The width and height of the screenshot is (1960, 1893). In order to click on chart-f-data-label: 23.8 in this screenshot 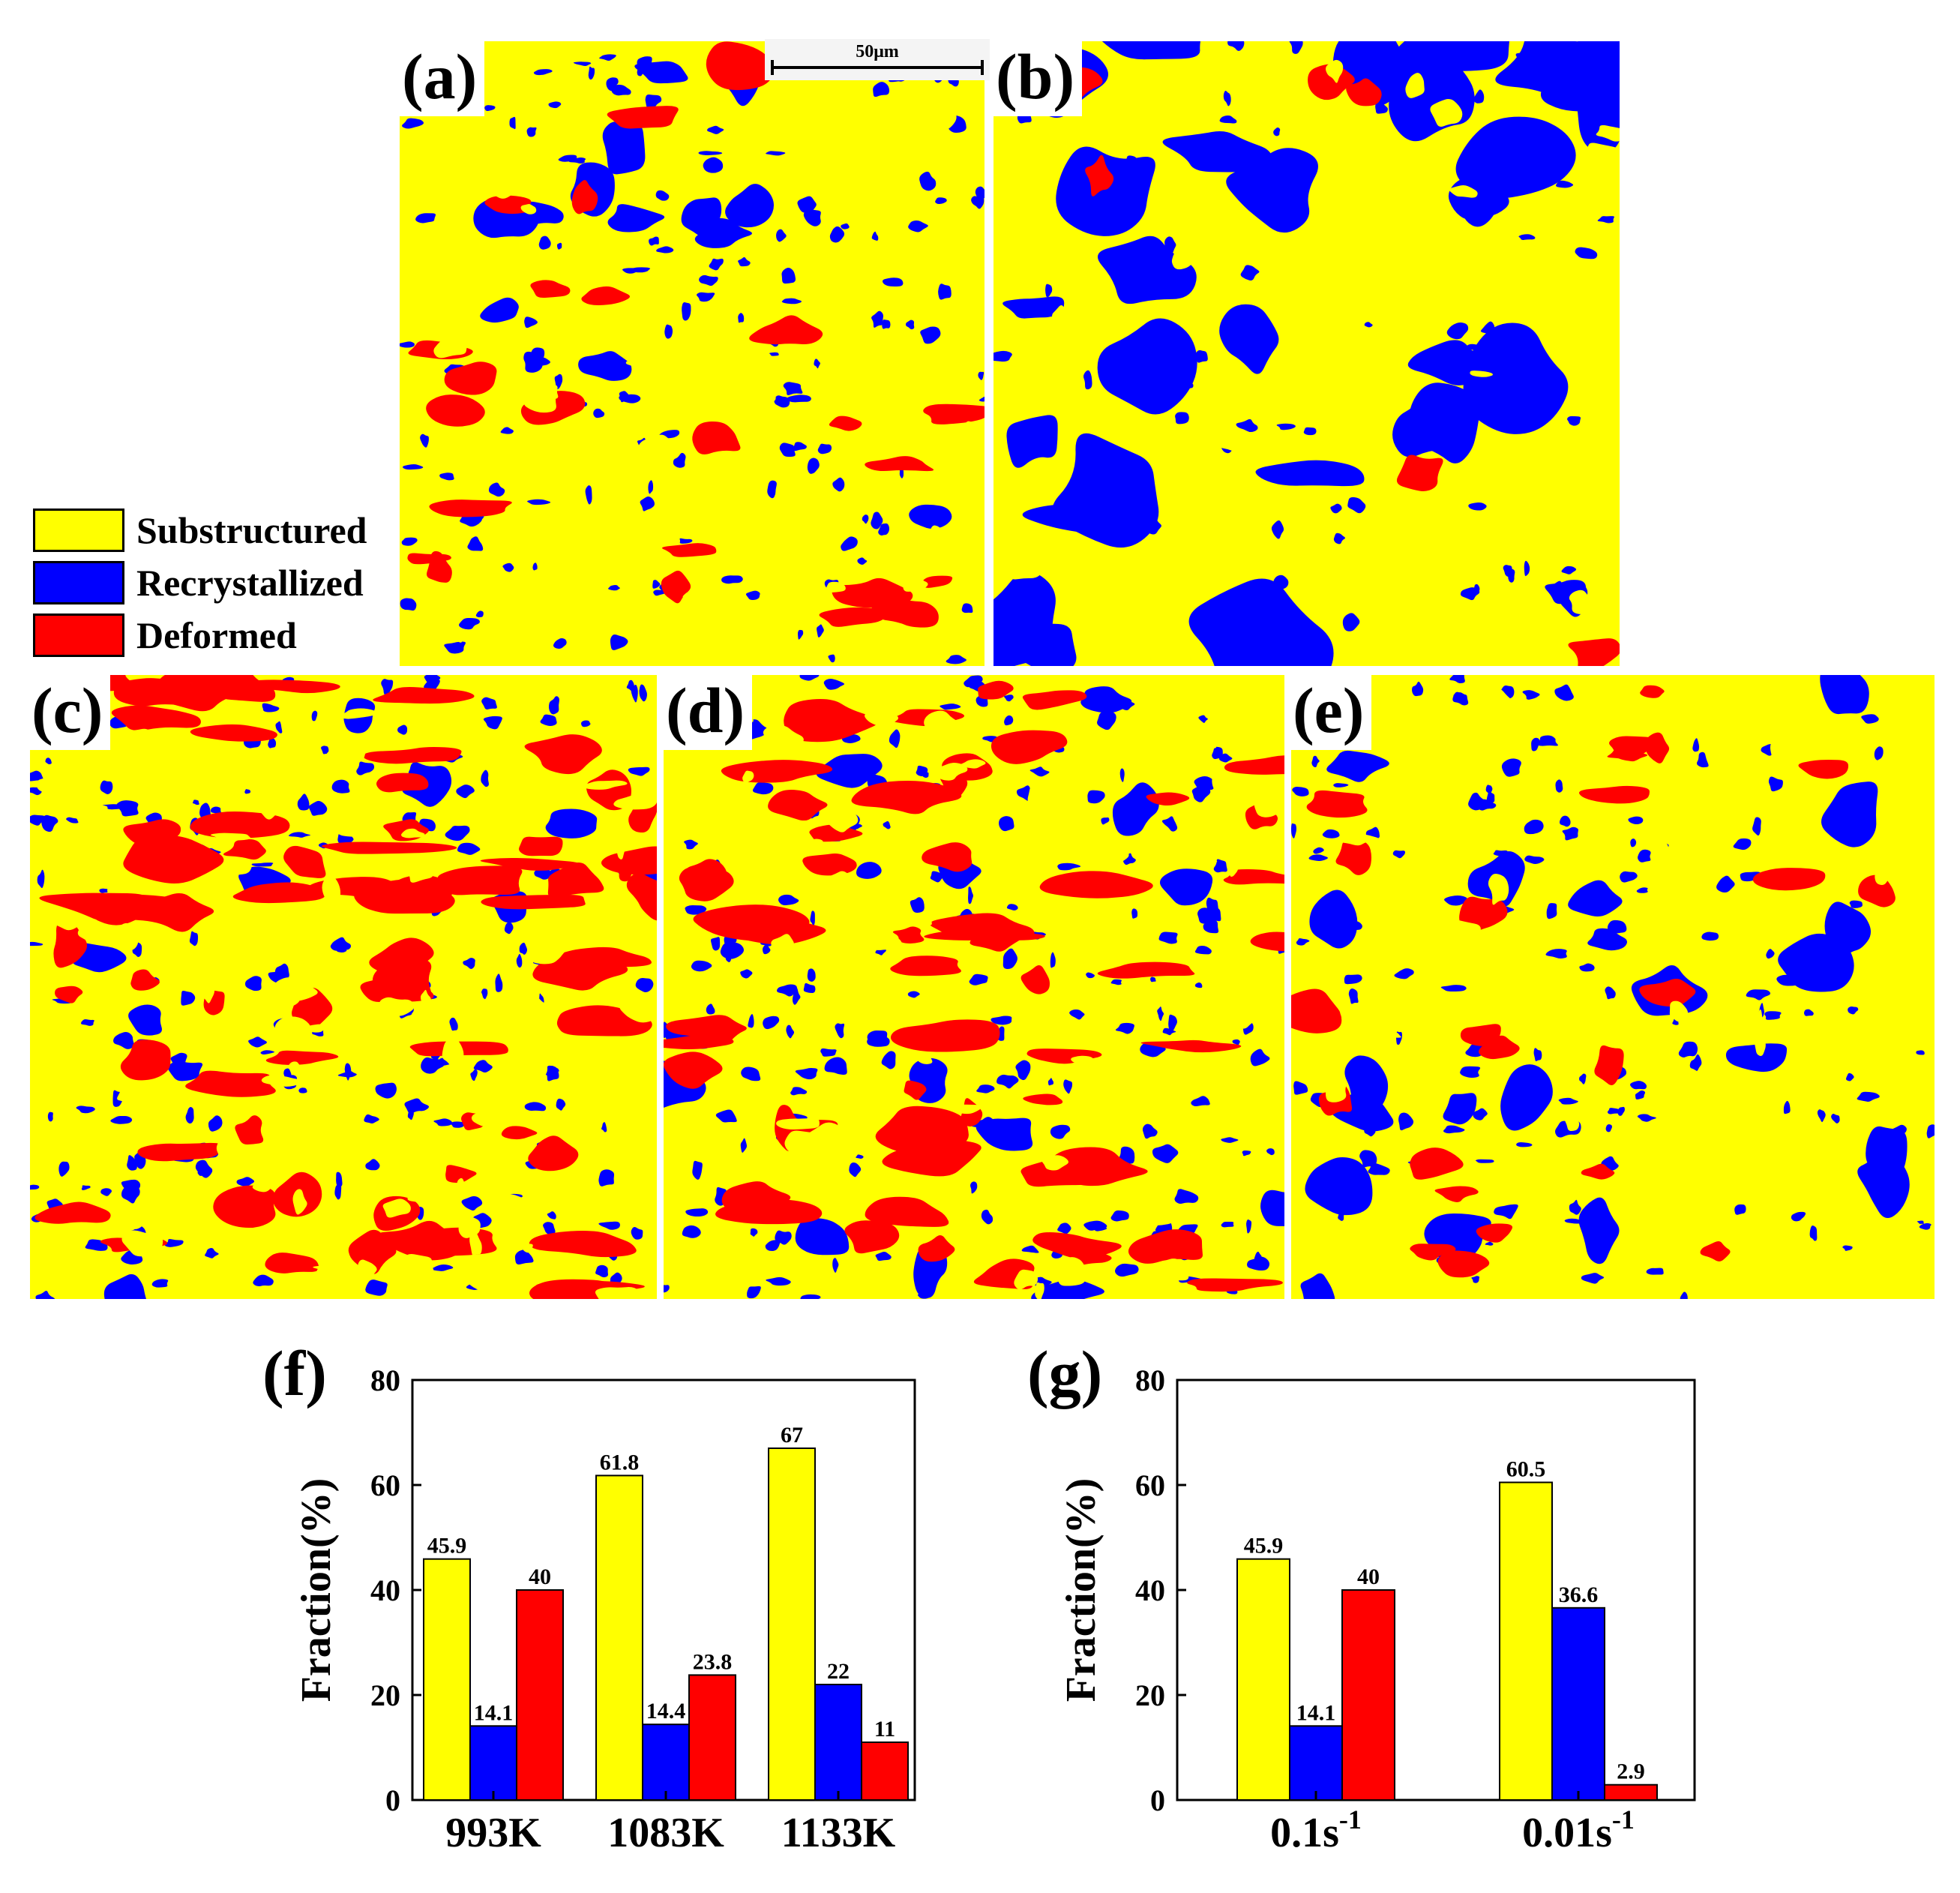, I will do `click(713, 1661)`.